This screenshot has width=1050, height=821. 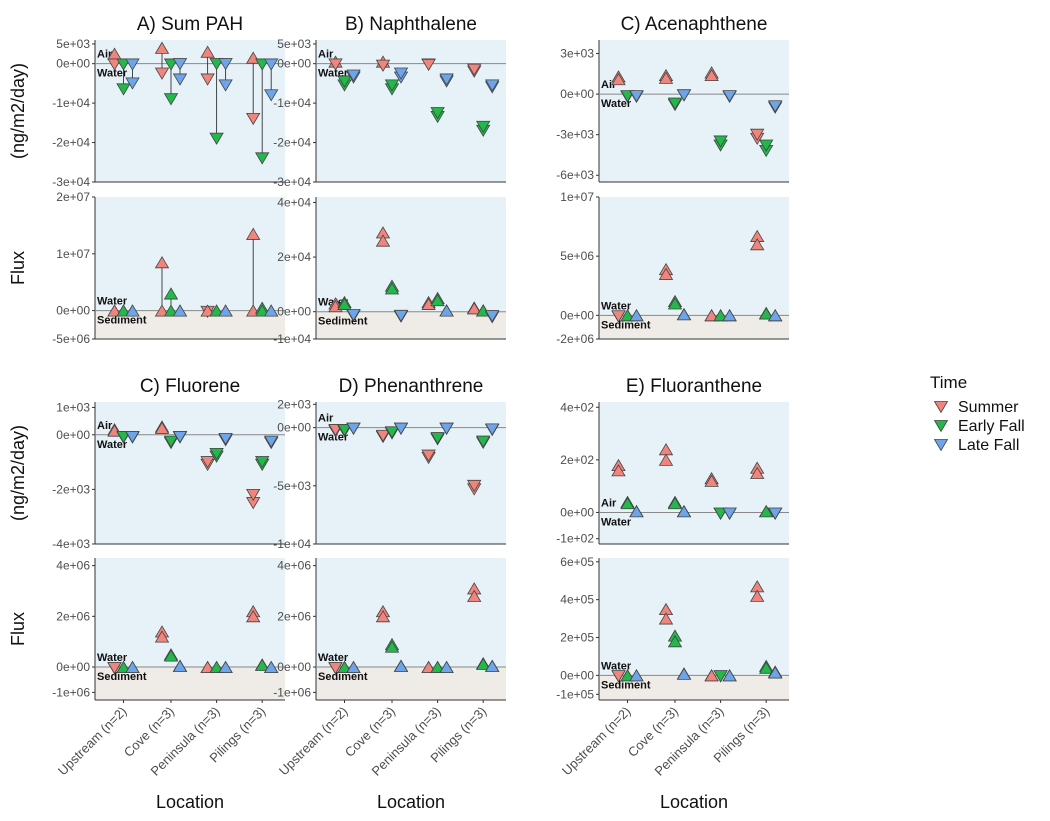 What do you see at coordinates (190, 473) in the screenshot?
I see `air-water-background` at bounding box center [190, 473].